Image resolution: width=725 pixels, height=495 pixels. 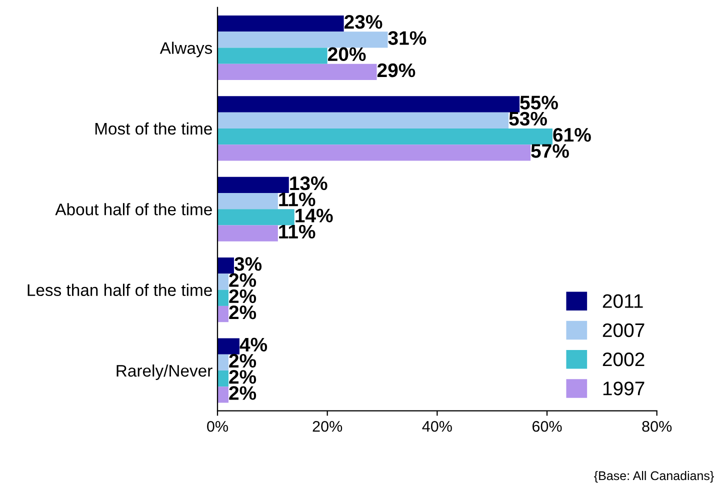 I want to click on x-tick-label: 40%, so click(x=437, y=426).